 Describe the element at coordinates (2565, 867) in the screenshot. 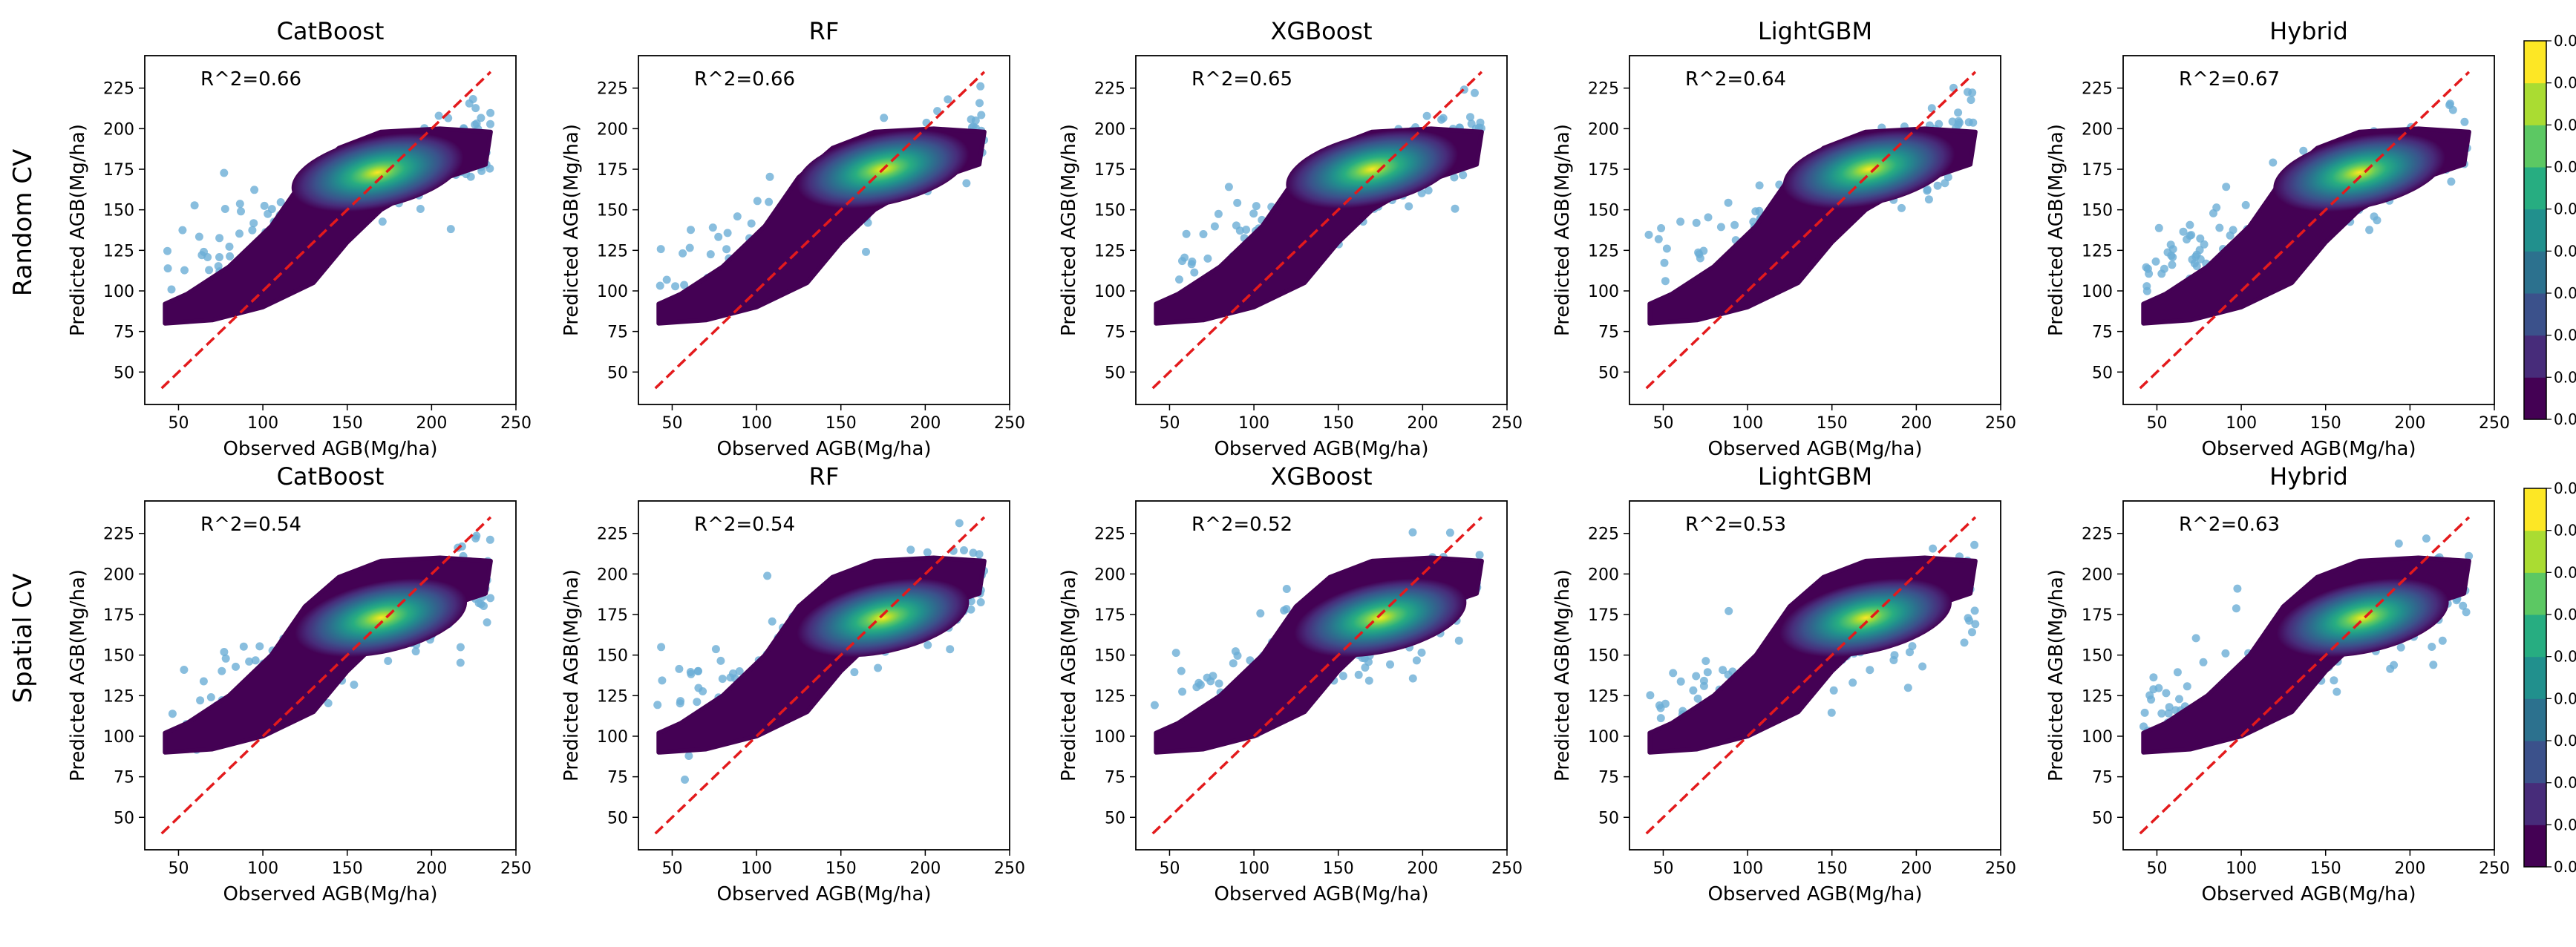

I see `colorbar-tick-label: 0.0000242` at that location.